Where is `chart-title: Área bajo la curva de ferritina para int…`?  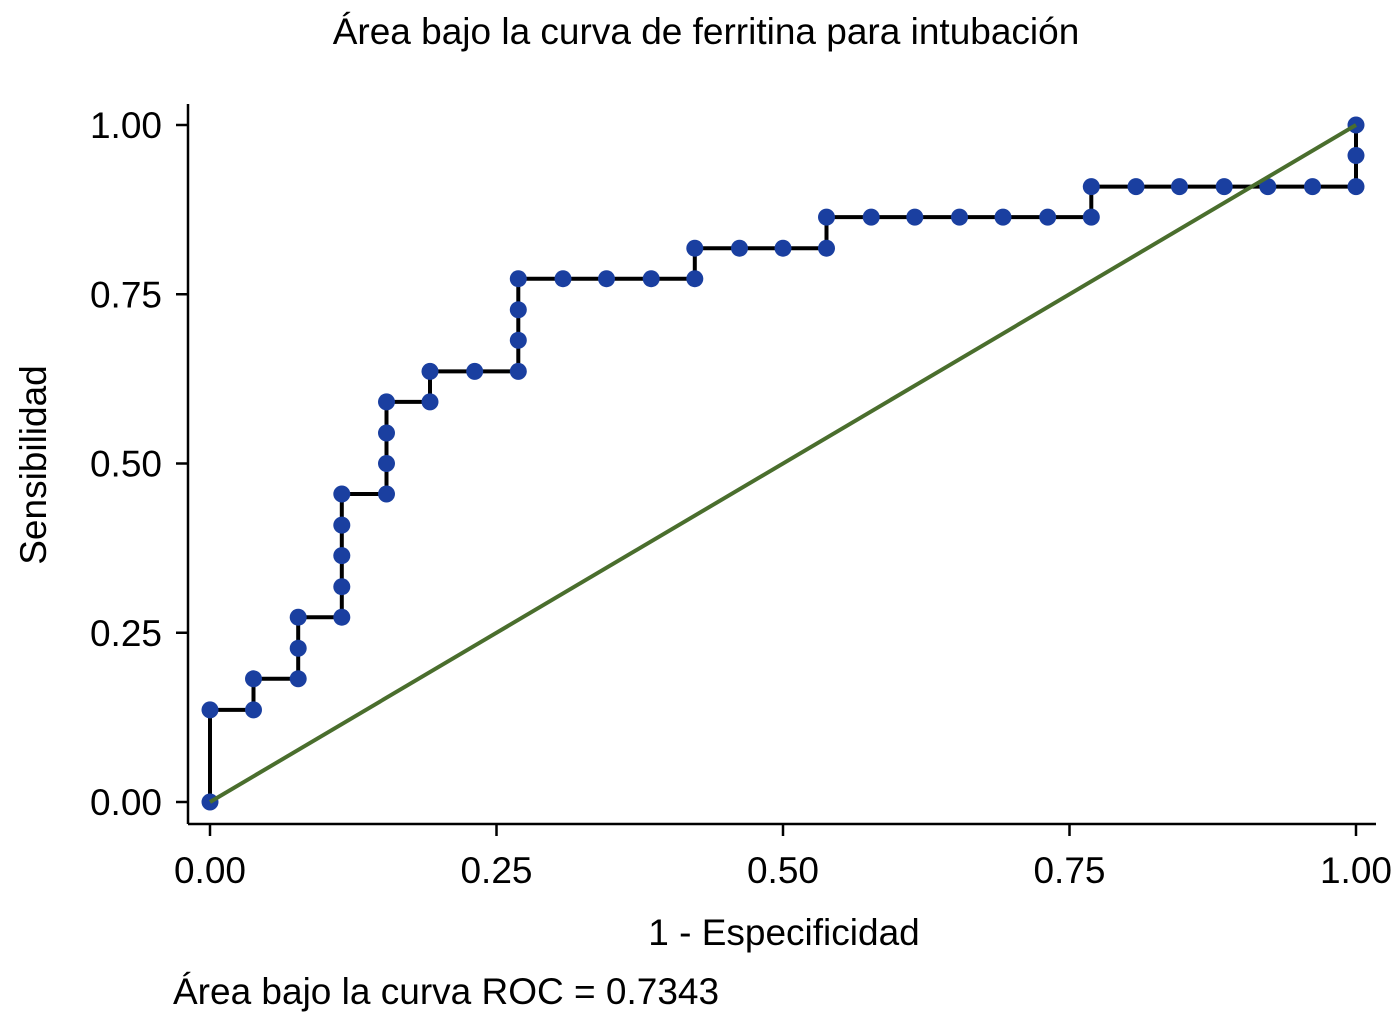 chart-title: Área bajo la curva de ferritina para int… is located at coordinates (706, 31).